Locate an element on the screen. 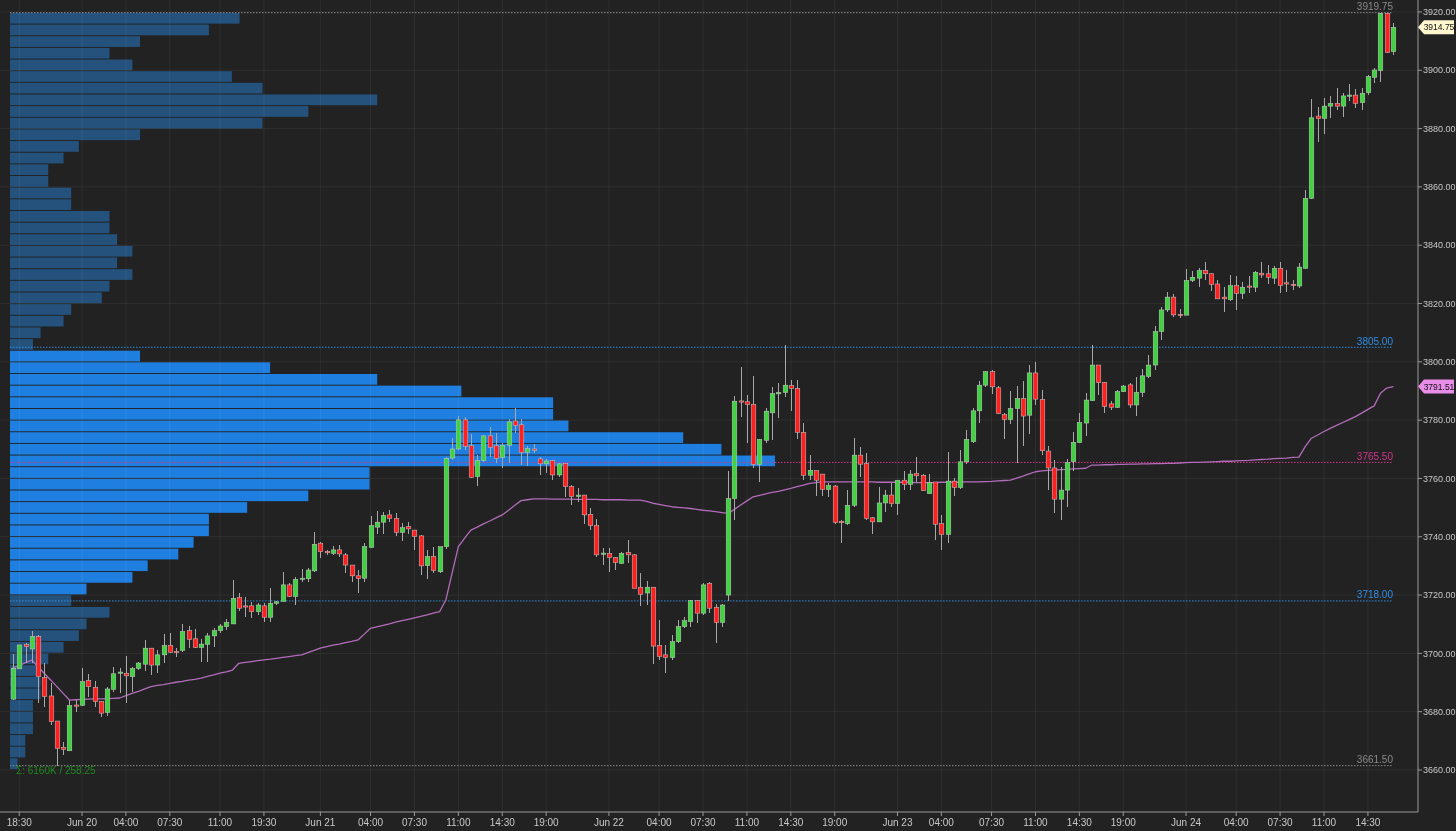 The width and height of the screenshot is (1456, 831). y-tick-label: 3720.00 is located at coordinates (1439, 595).